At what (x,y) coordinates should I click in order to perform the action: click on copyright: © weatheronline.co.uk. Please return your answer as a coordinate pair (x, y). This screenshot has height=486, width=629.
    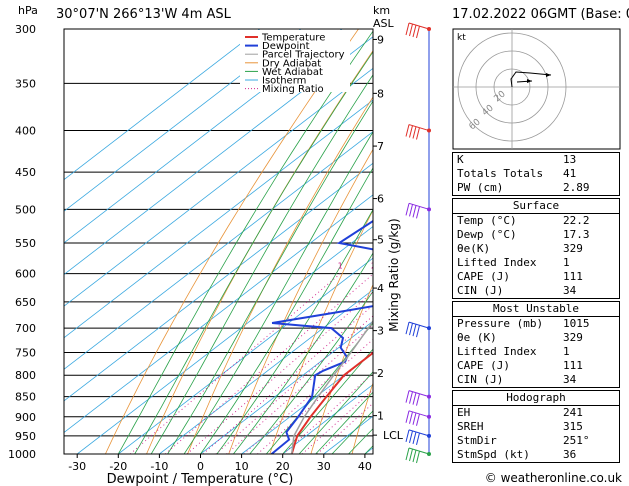
    Looking at the image, I should click on (553, 478).